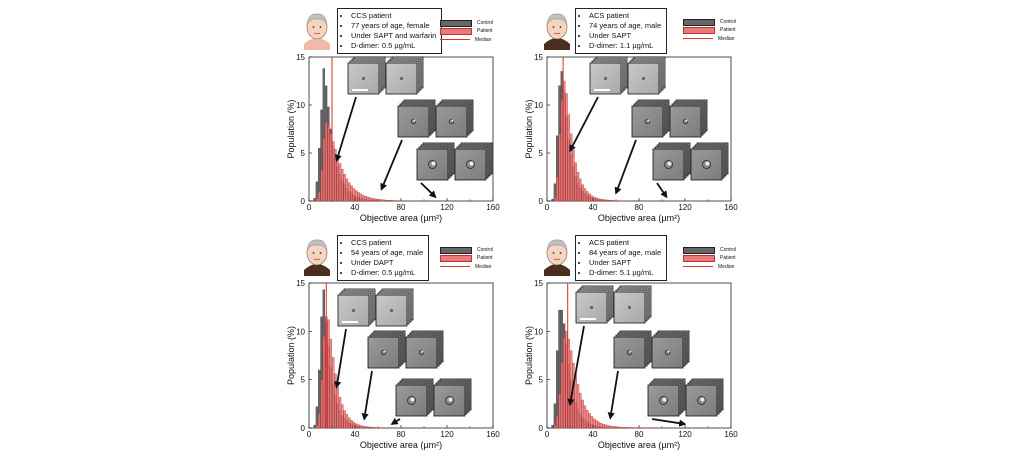  What do you see at coordinates (300, 283) in the screenshot?
I see `y-tick-label: 15` at bounding box center [300, 283].